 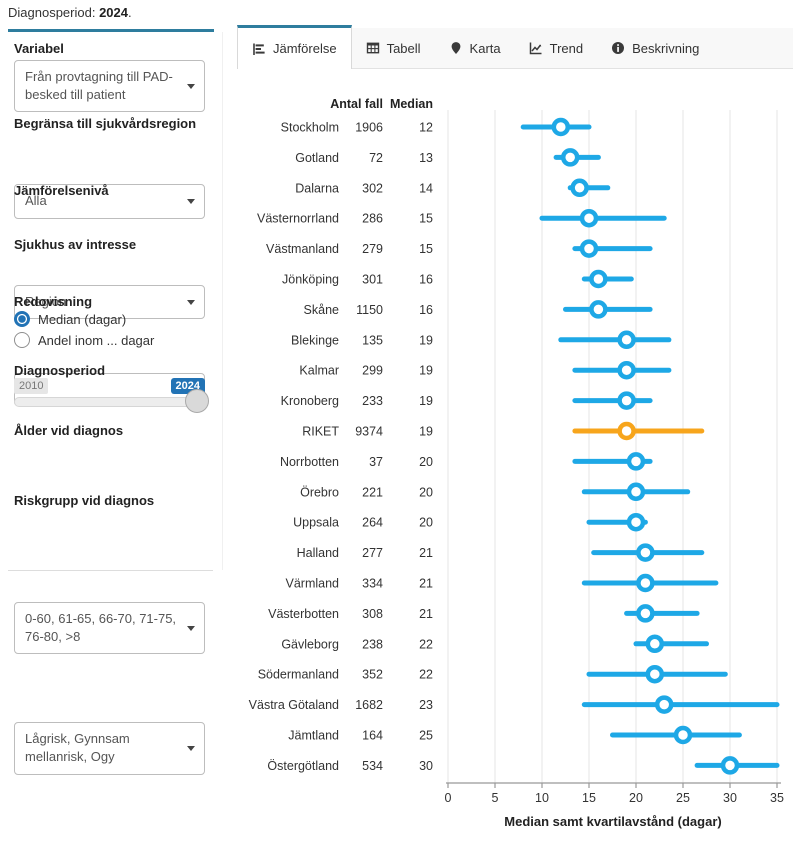 What do you see at coordinates (302, 249) in the screenshot?
I see `row-label: Västmanland` at bounding box center [302, 249].